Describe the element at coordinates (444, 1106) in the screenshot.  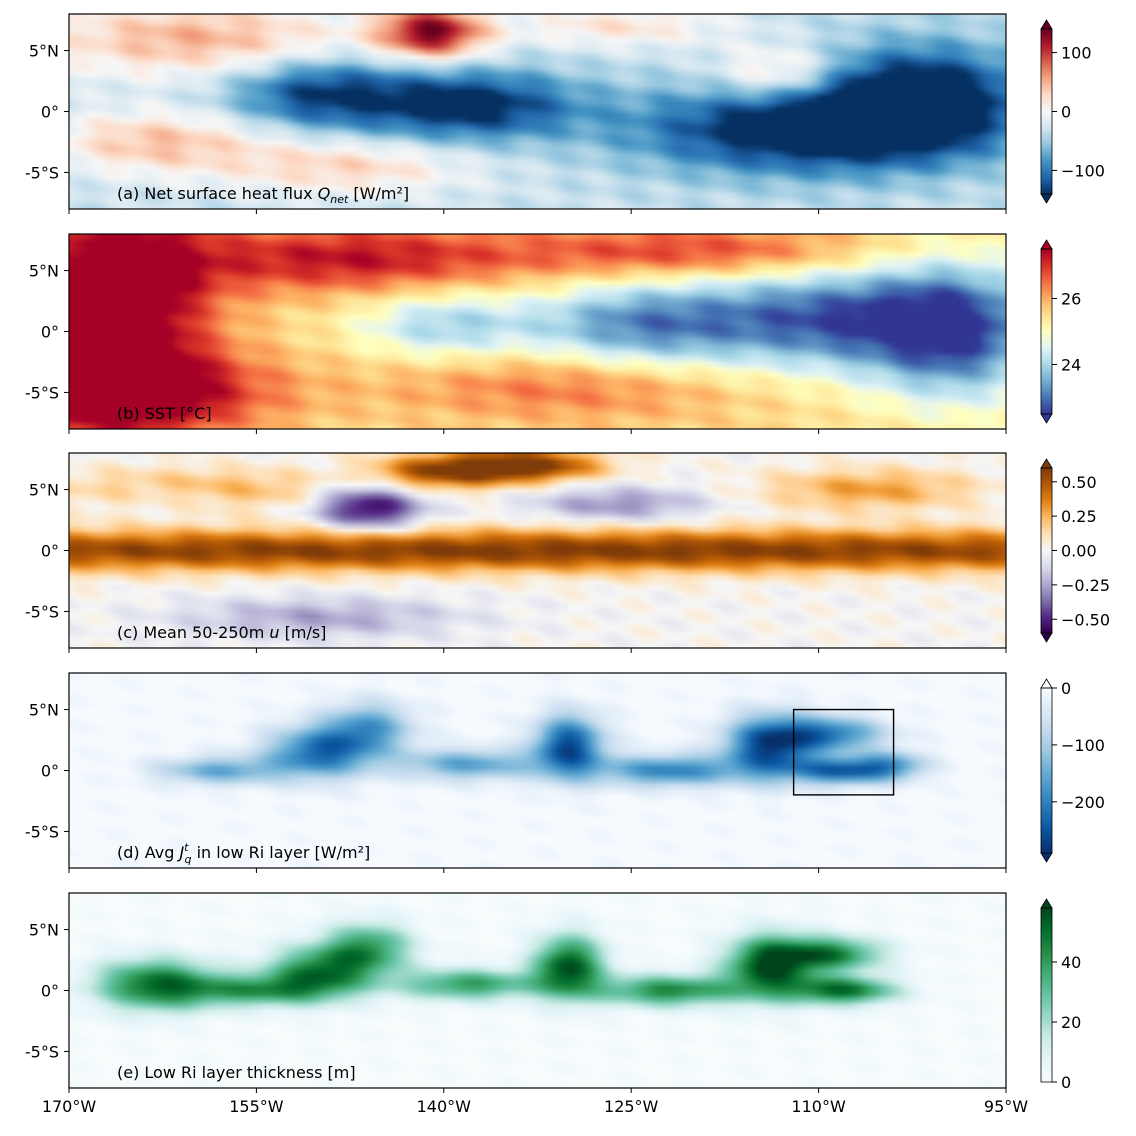
I see `x-tick-label: 140°W` at that location.